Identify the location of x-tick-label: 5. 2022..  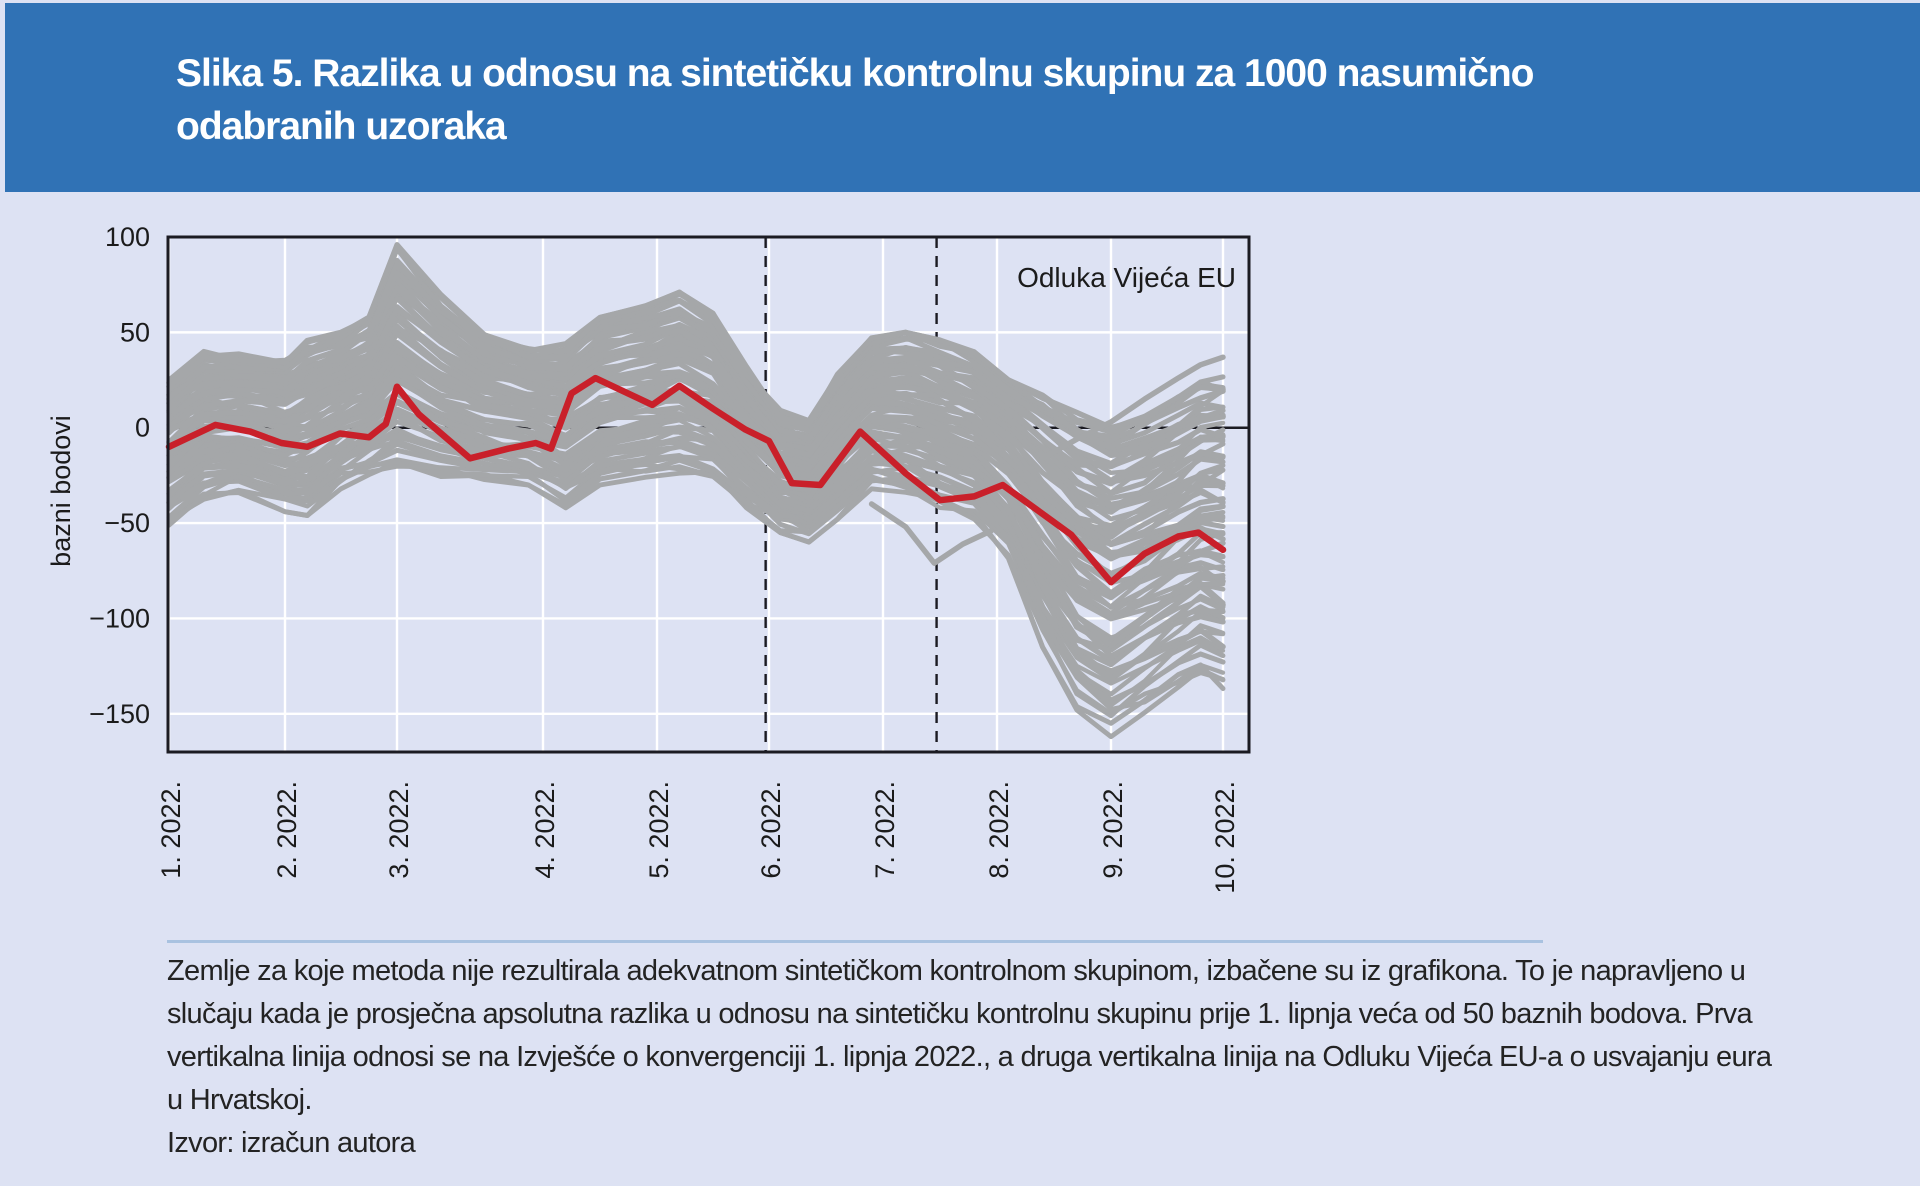
(659, 830).